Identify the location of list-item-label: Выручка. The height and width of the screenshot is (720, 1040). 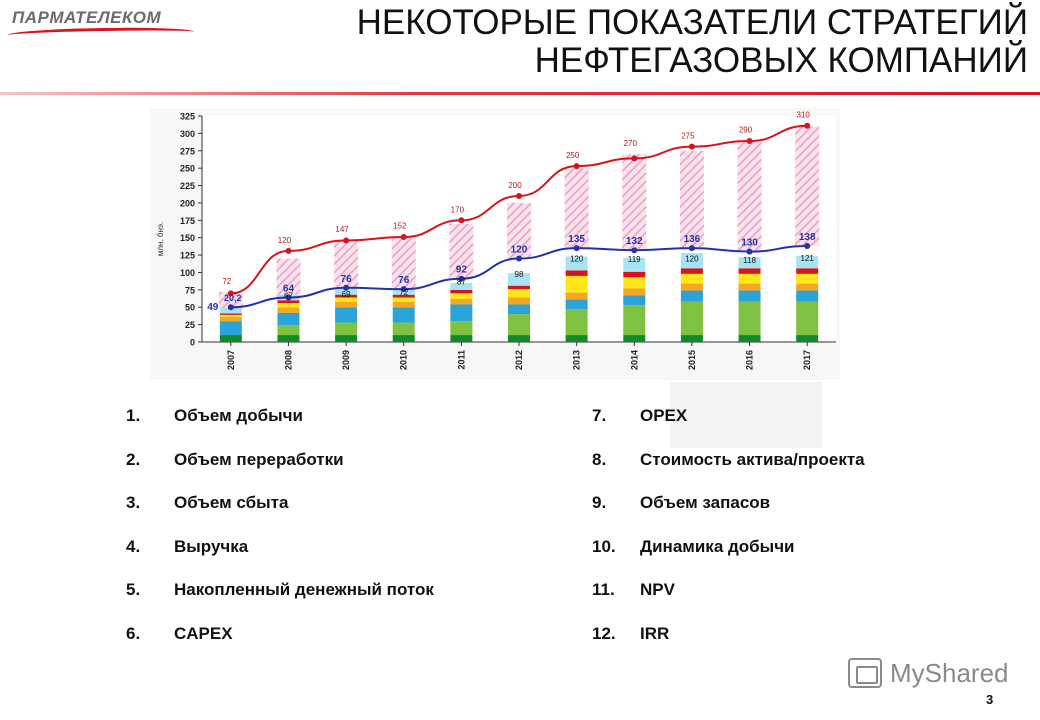
(211, 546).